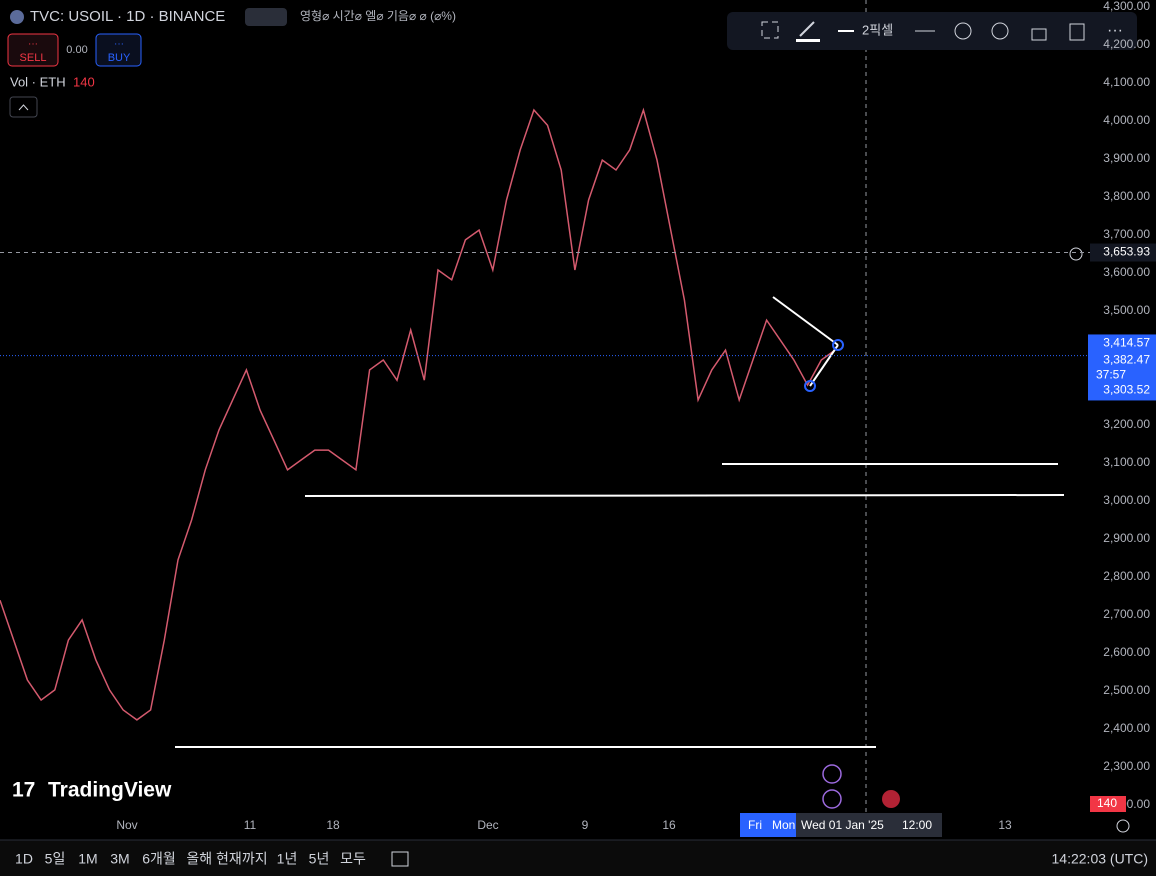 The width and height of the screenshot is (1156, 876). I want to click on y-tick-label: 3,500.00, so click(1126, 310).